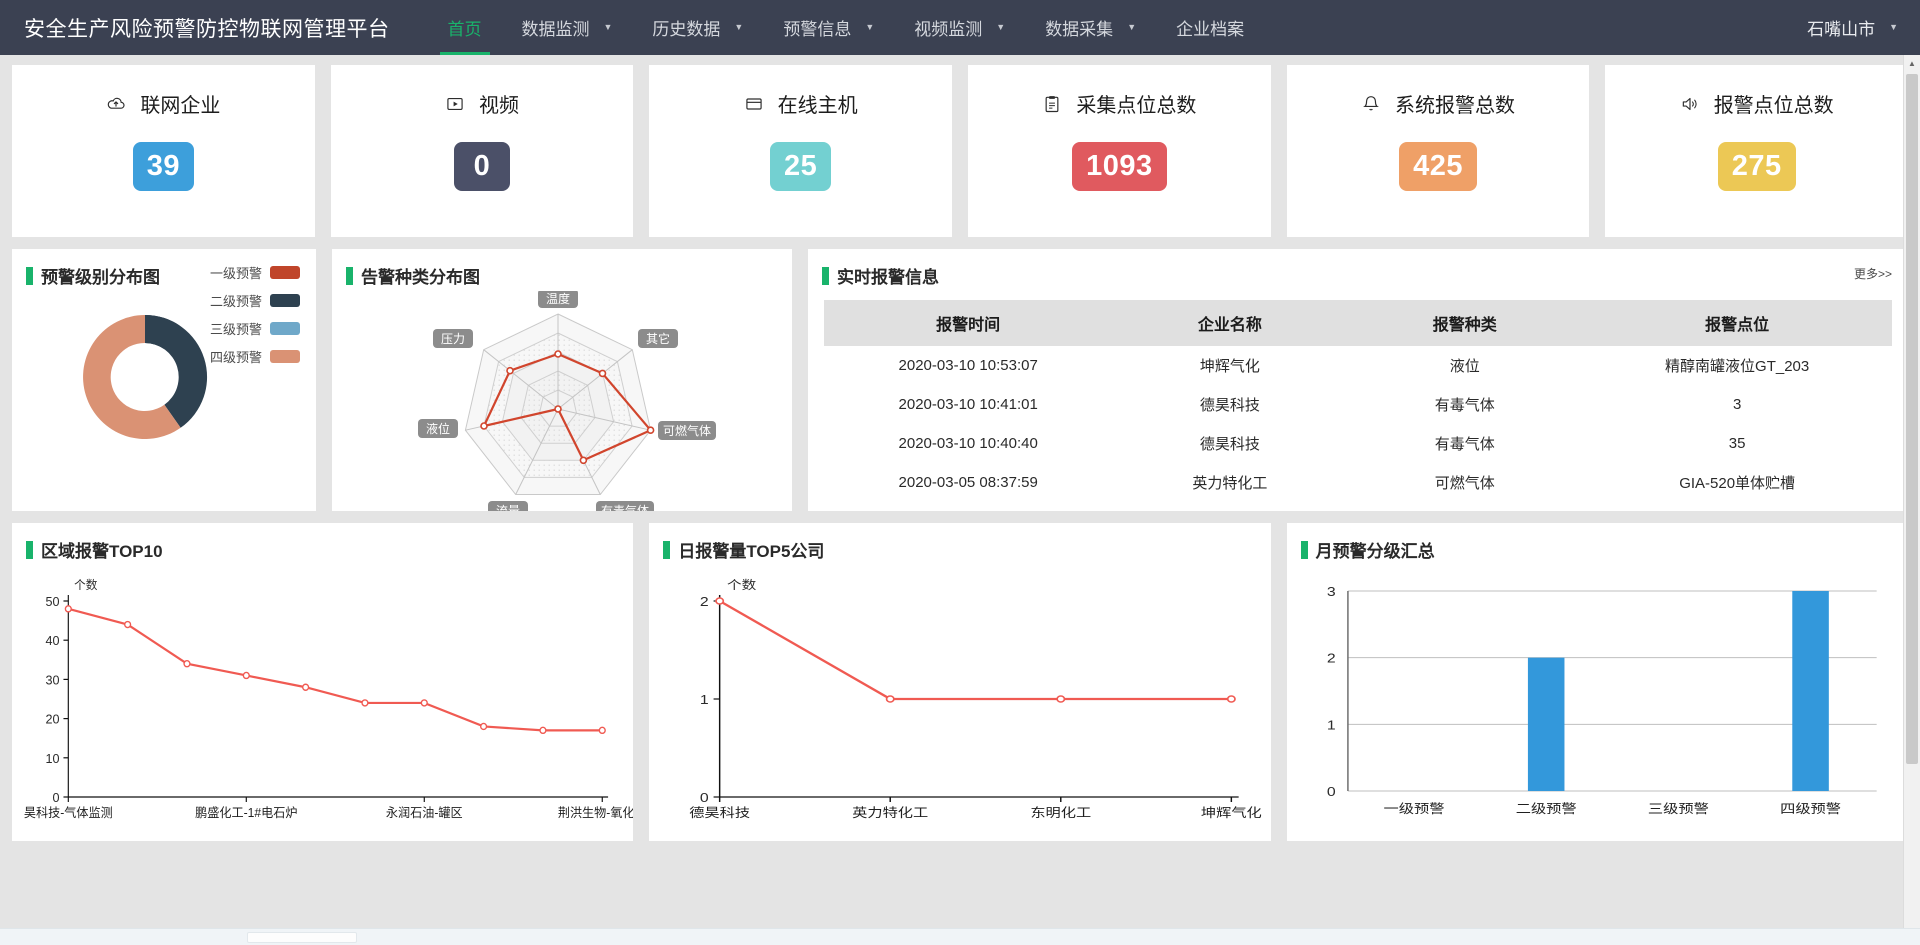 The width and height of the screenshot is (1920, 945). What do you see at coordinates (438, 428) in the screenshot?
I see `radar-axis-label: 液位` at bounding box center [438, 428].